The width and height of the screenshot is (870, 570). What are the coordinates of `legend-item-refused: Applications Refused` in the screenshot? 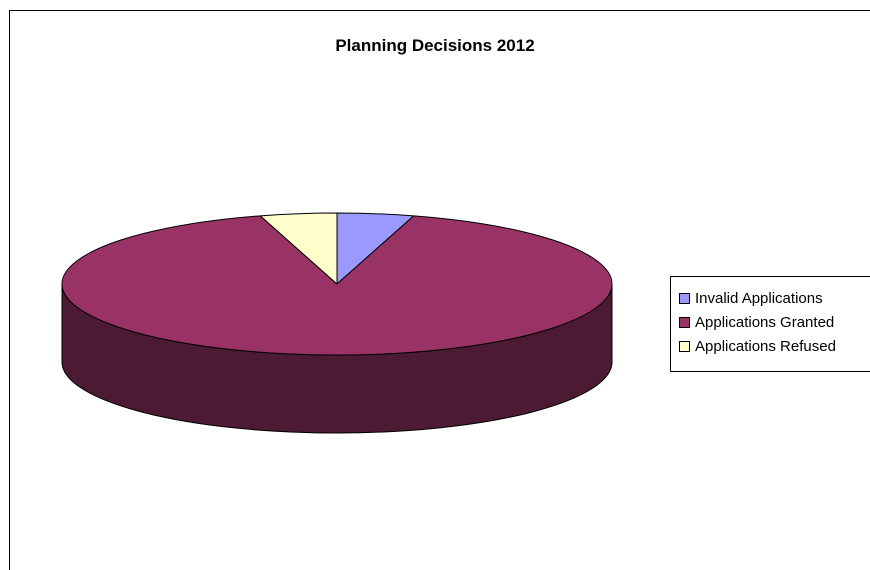 It's located at (770, 346).